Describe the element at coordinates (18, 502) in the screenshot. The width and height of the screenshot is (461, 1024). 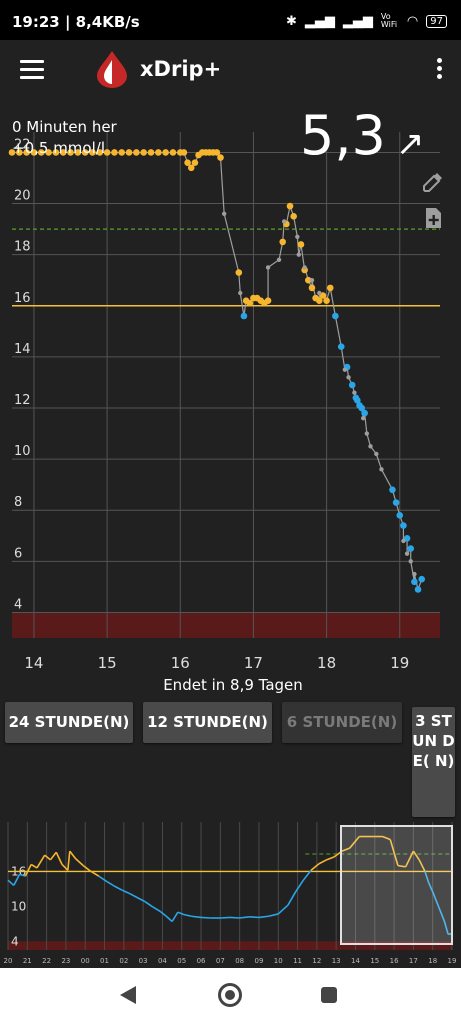
I see `y-tick-label: 8` at that location.